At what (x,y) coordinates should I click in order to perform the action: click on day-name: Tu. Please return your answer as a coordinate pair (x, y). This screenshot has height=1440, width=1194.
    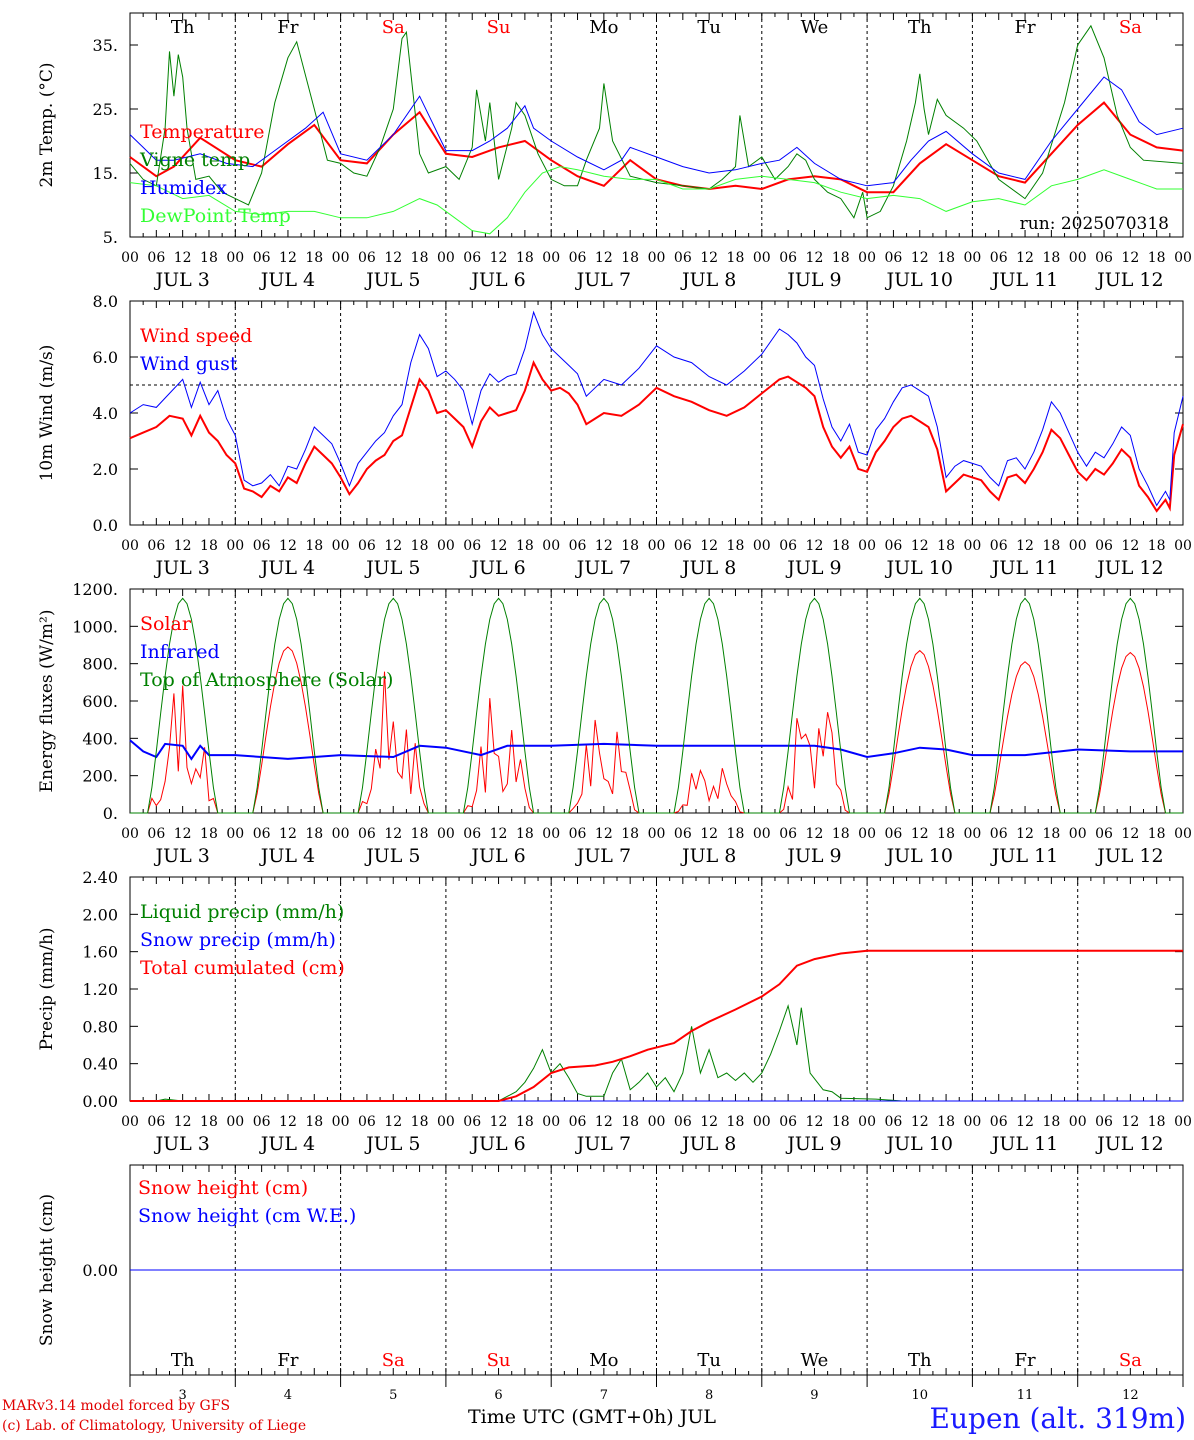
    Looking at the image, I should click on (709, 1360).